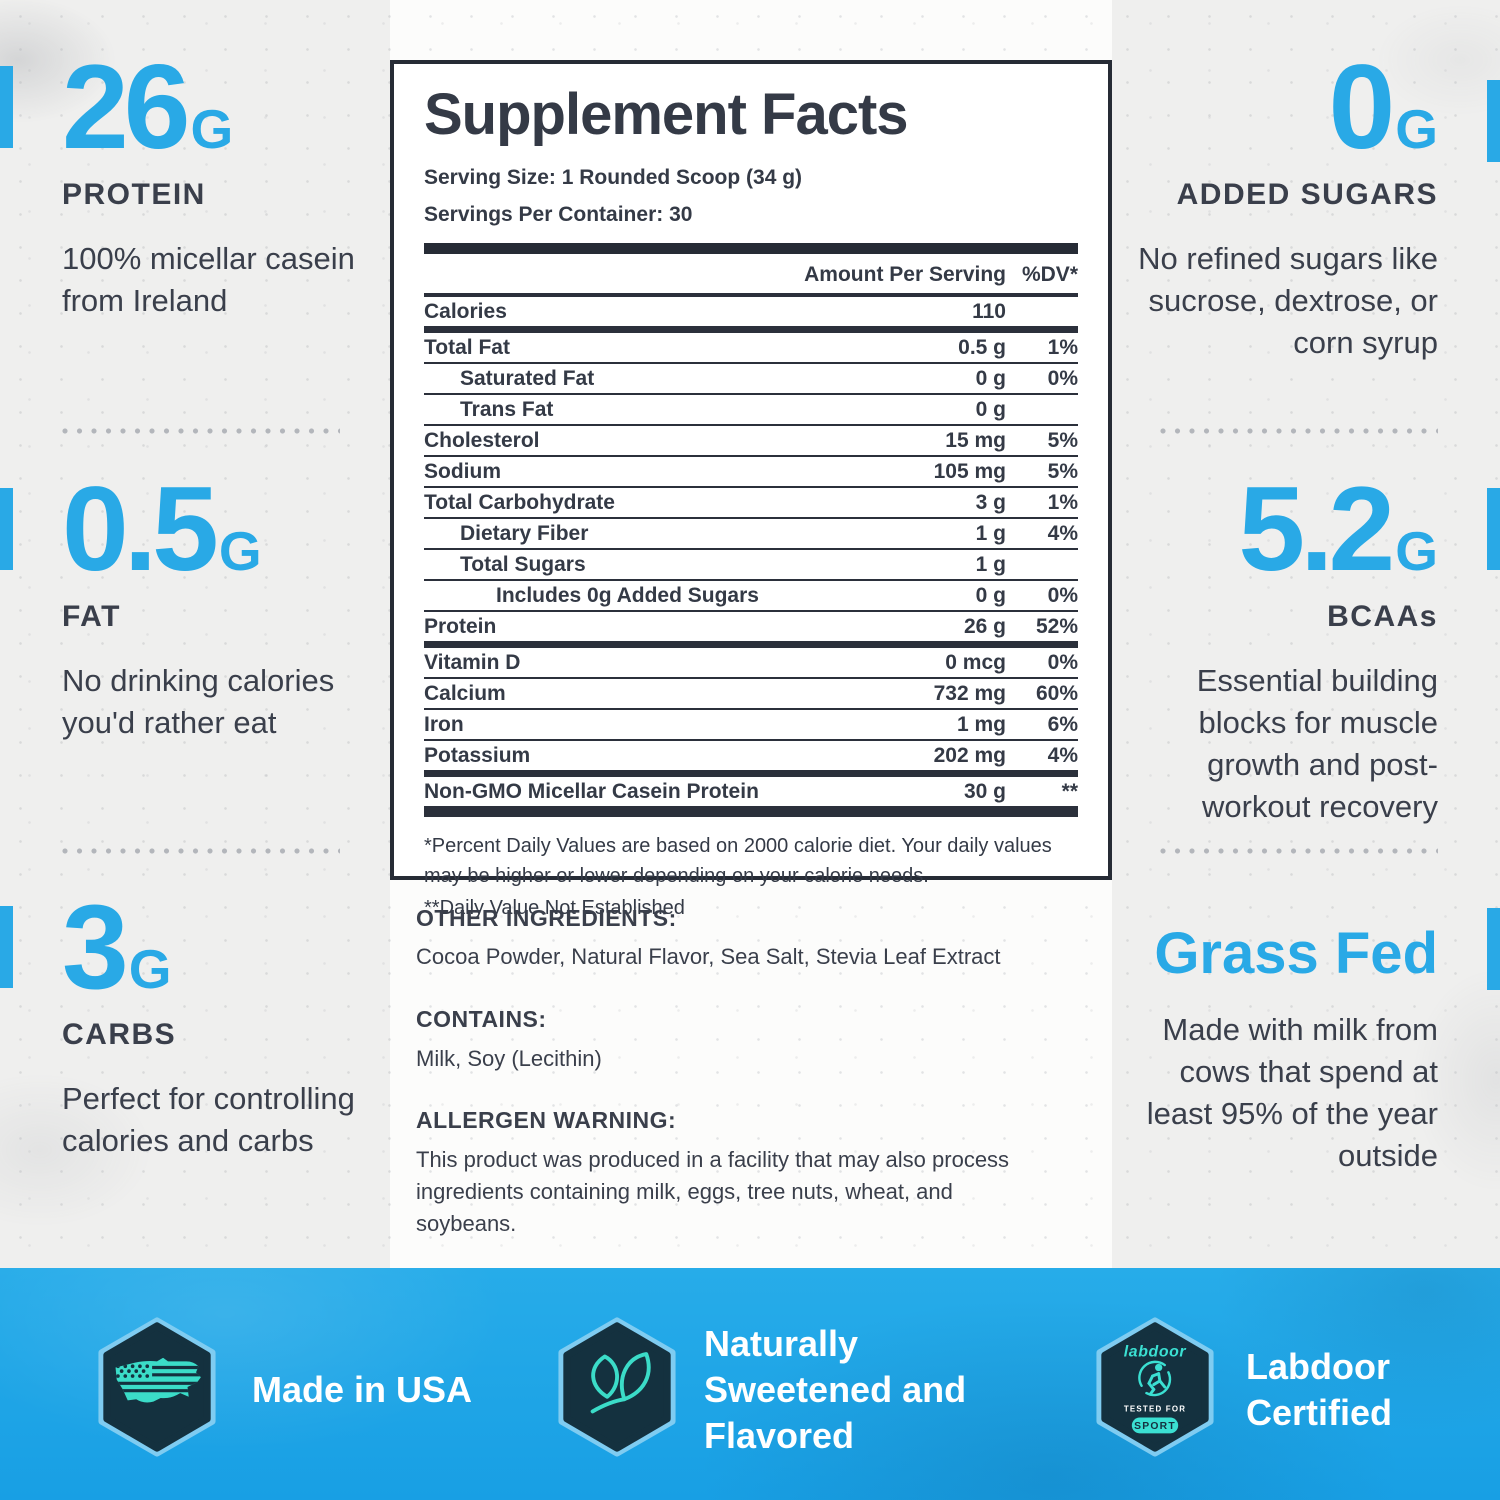 The image size is (1500, 1500). What do you see at coordinates (835, 1389) in the screenshot?
I see `naturally-sweetened-label: Naturally Sweetened and Flavored` at bounding box center [835, 1389].